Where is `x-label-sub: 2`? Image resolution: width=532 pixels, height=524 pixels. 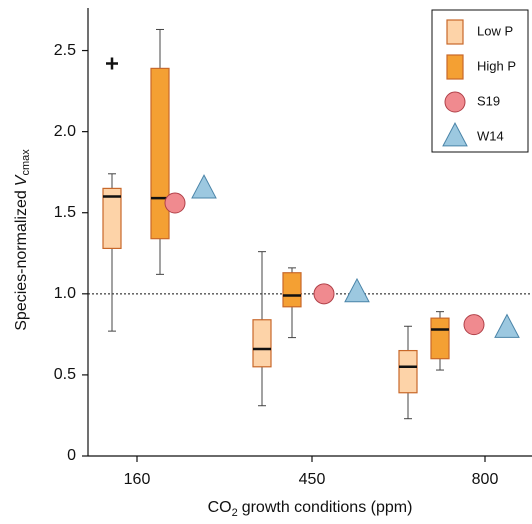 x-label-sub: 2 is located at coordinates (235, 513).